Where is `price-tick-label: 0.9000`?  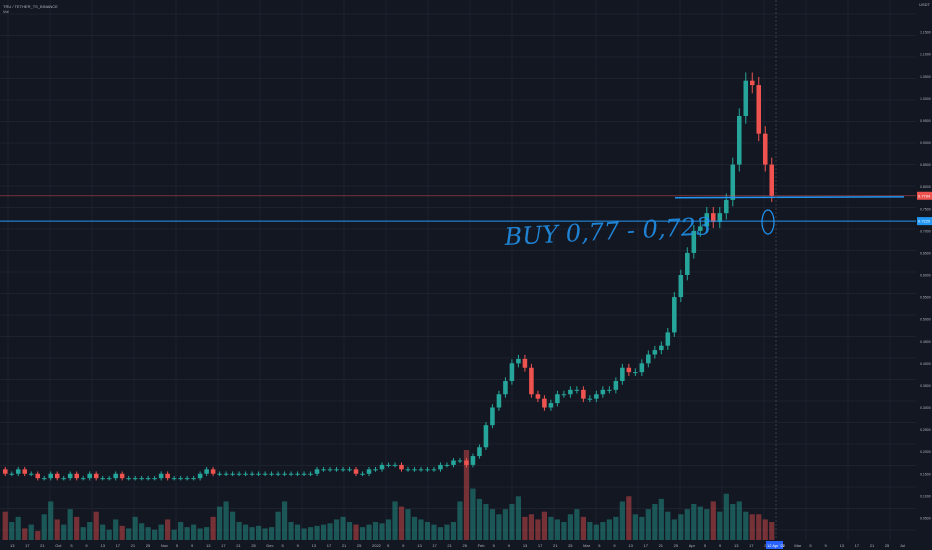
price-tick-label: 0.9000 is located at coordinates (925, 143).